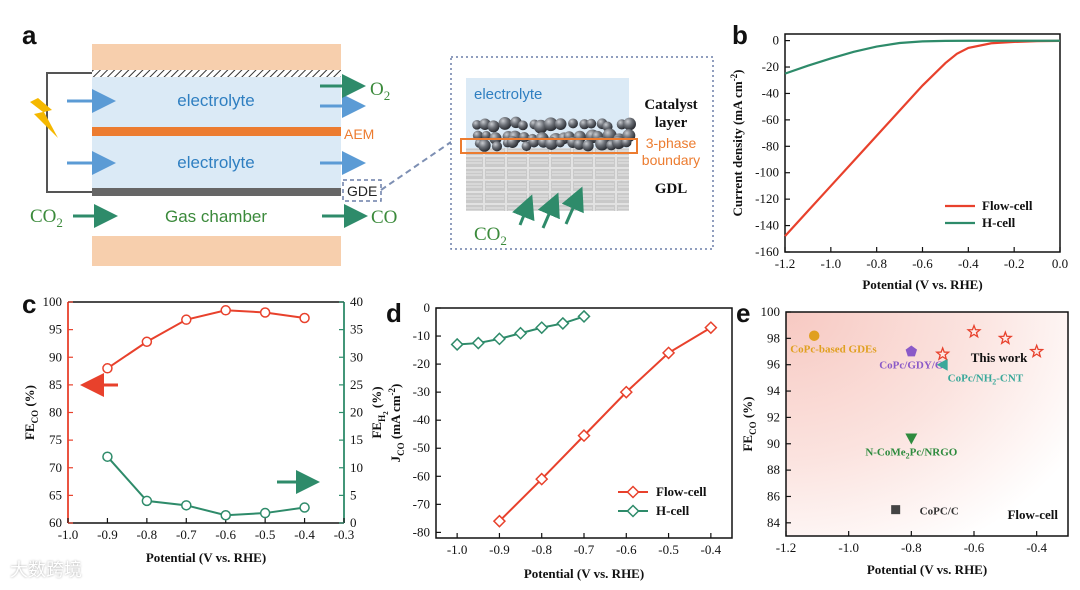  Describe the element at coordinates (386, 413) in the screenshot. I see `y-right-axis-title-subsub: 2` at that location.